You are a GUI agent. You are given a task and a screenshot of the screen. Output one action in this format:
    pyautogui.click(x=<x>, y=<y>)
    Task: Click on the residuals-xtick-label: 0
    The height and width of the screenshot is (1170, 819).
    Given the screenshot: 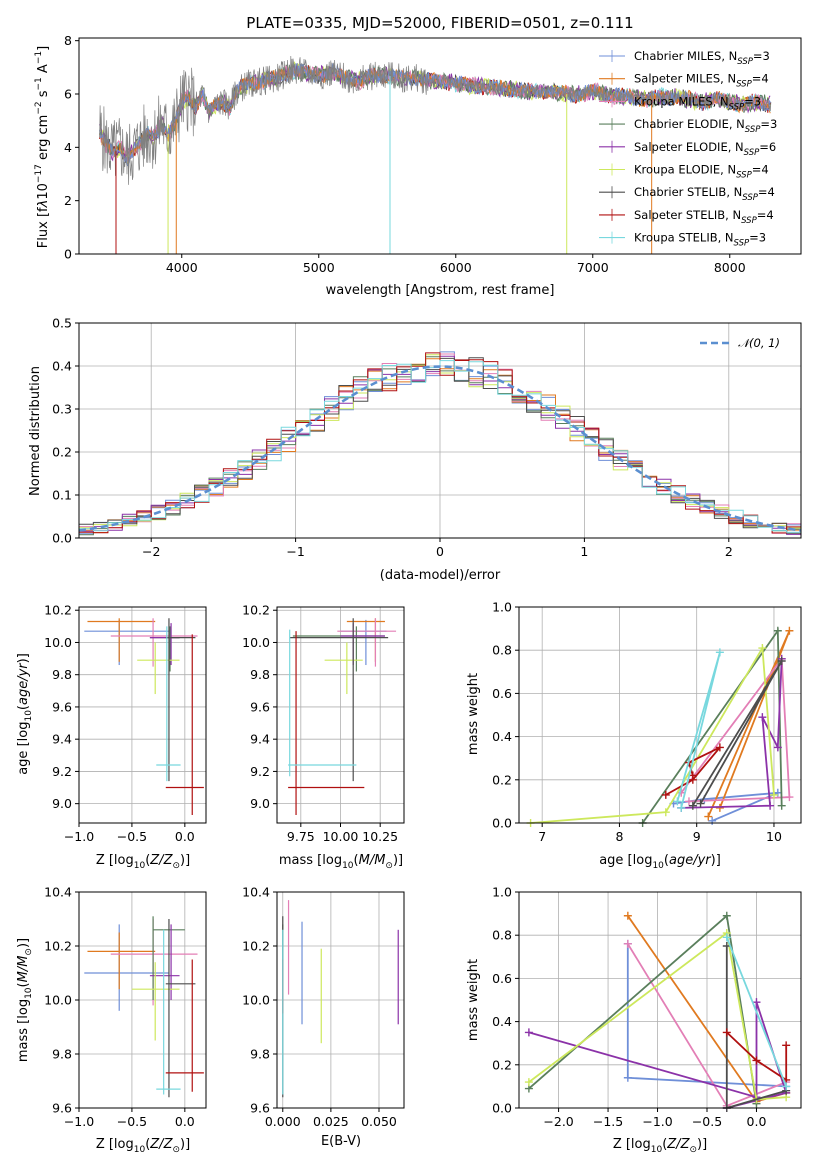 What is the action you would take?
    pyautogui.click(x=440, y=551)
    